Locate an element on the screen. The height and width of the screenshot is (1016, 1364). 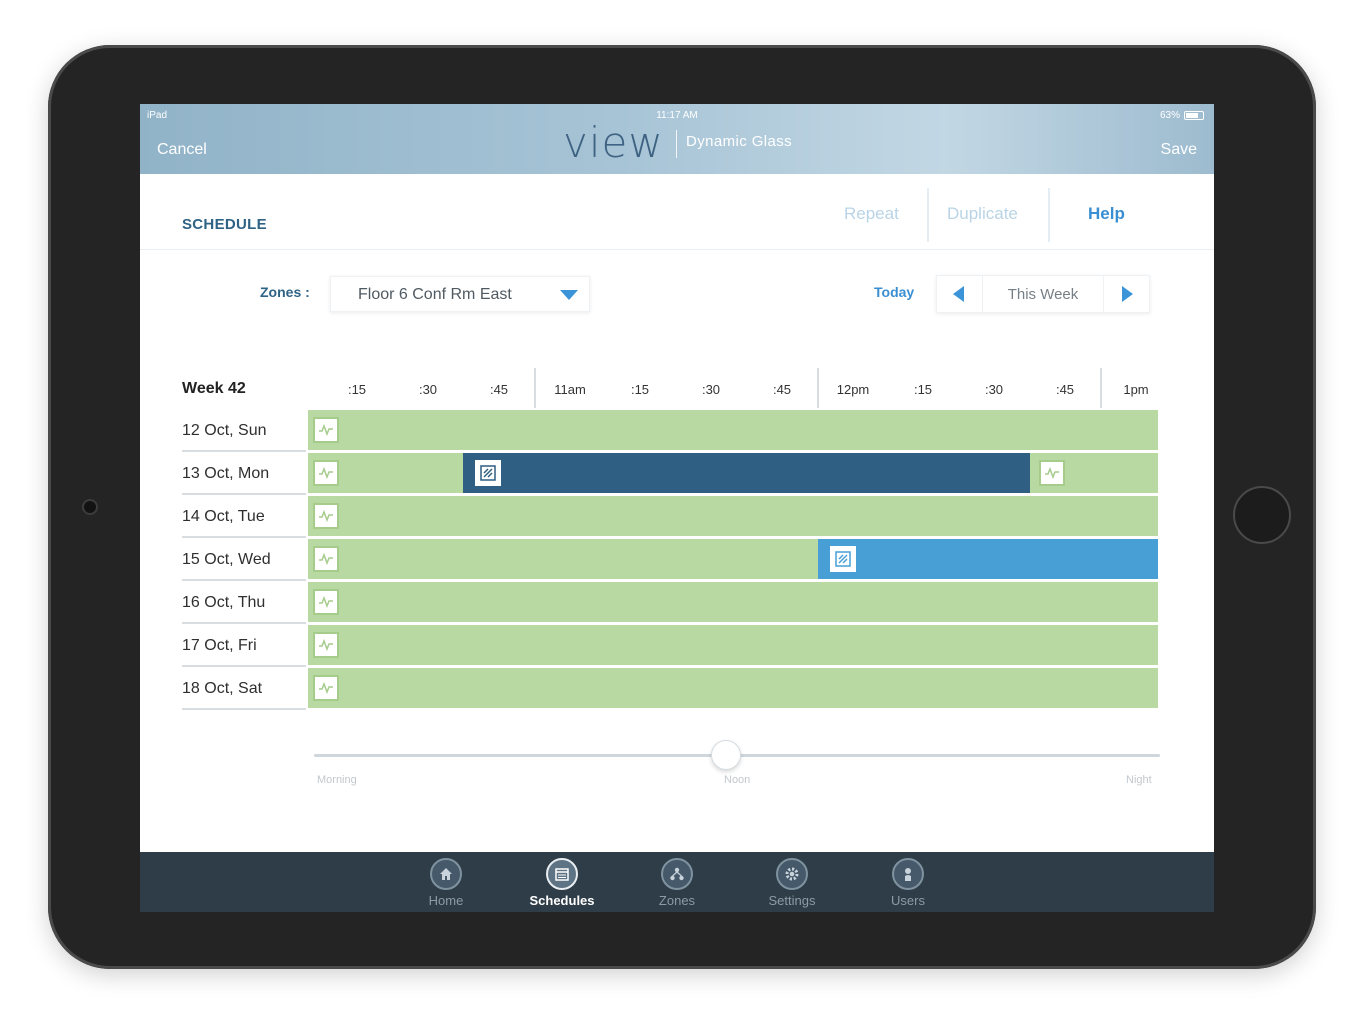
tab-settings: Settings is located at coordinates (792, 883).